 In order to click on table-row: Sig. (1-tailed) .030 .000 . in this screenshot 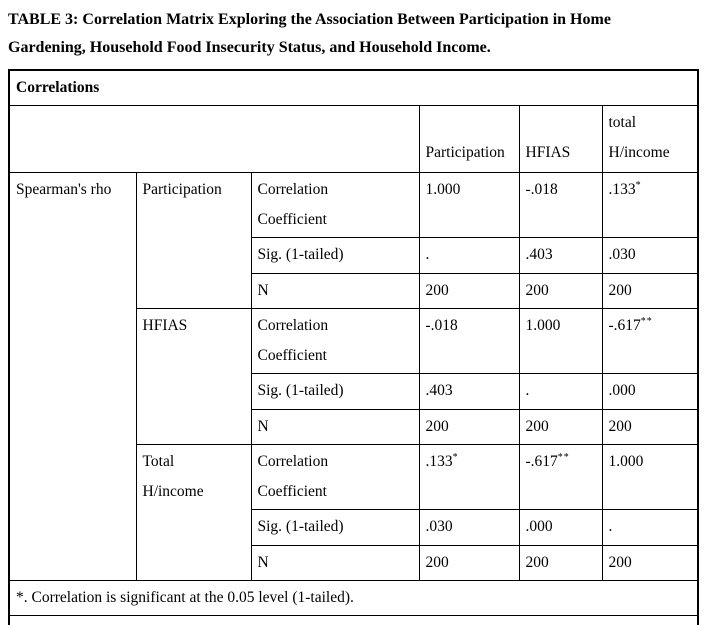, I will do `click(354, 527)`.